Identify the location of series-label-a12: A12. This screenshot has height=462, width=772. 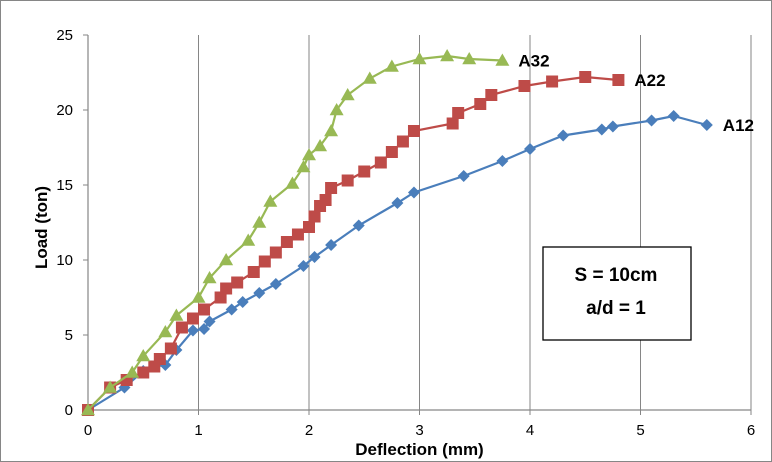
(738, 125).